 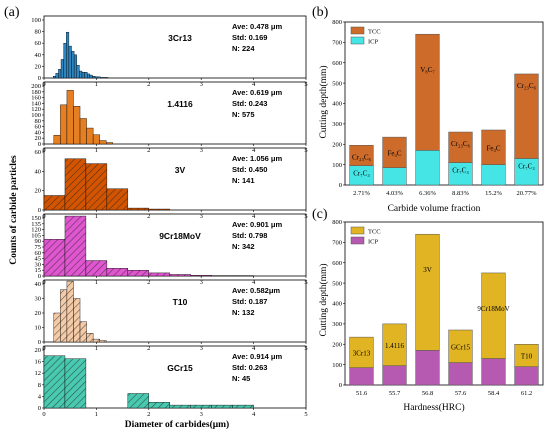 I want to click on subplot-average: Ave: 1.056 μm, so click(x=257, y=158).